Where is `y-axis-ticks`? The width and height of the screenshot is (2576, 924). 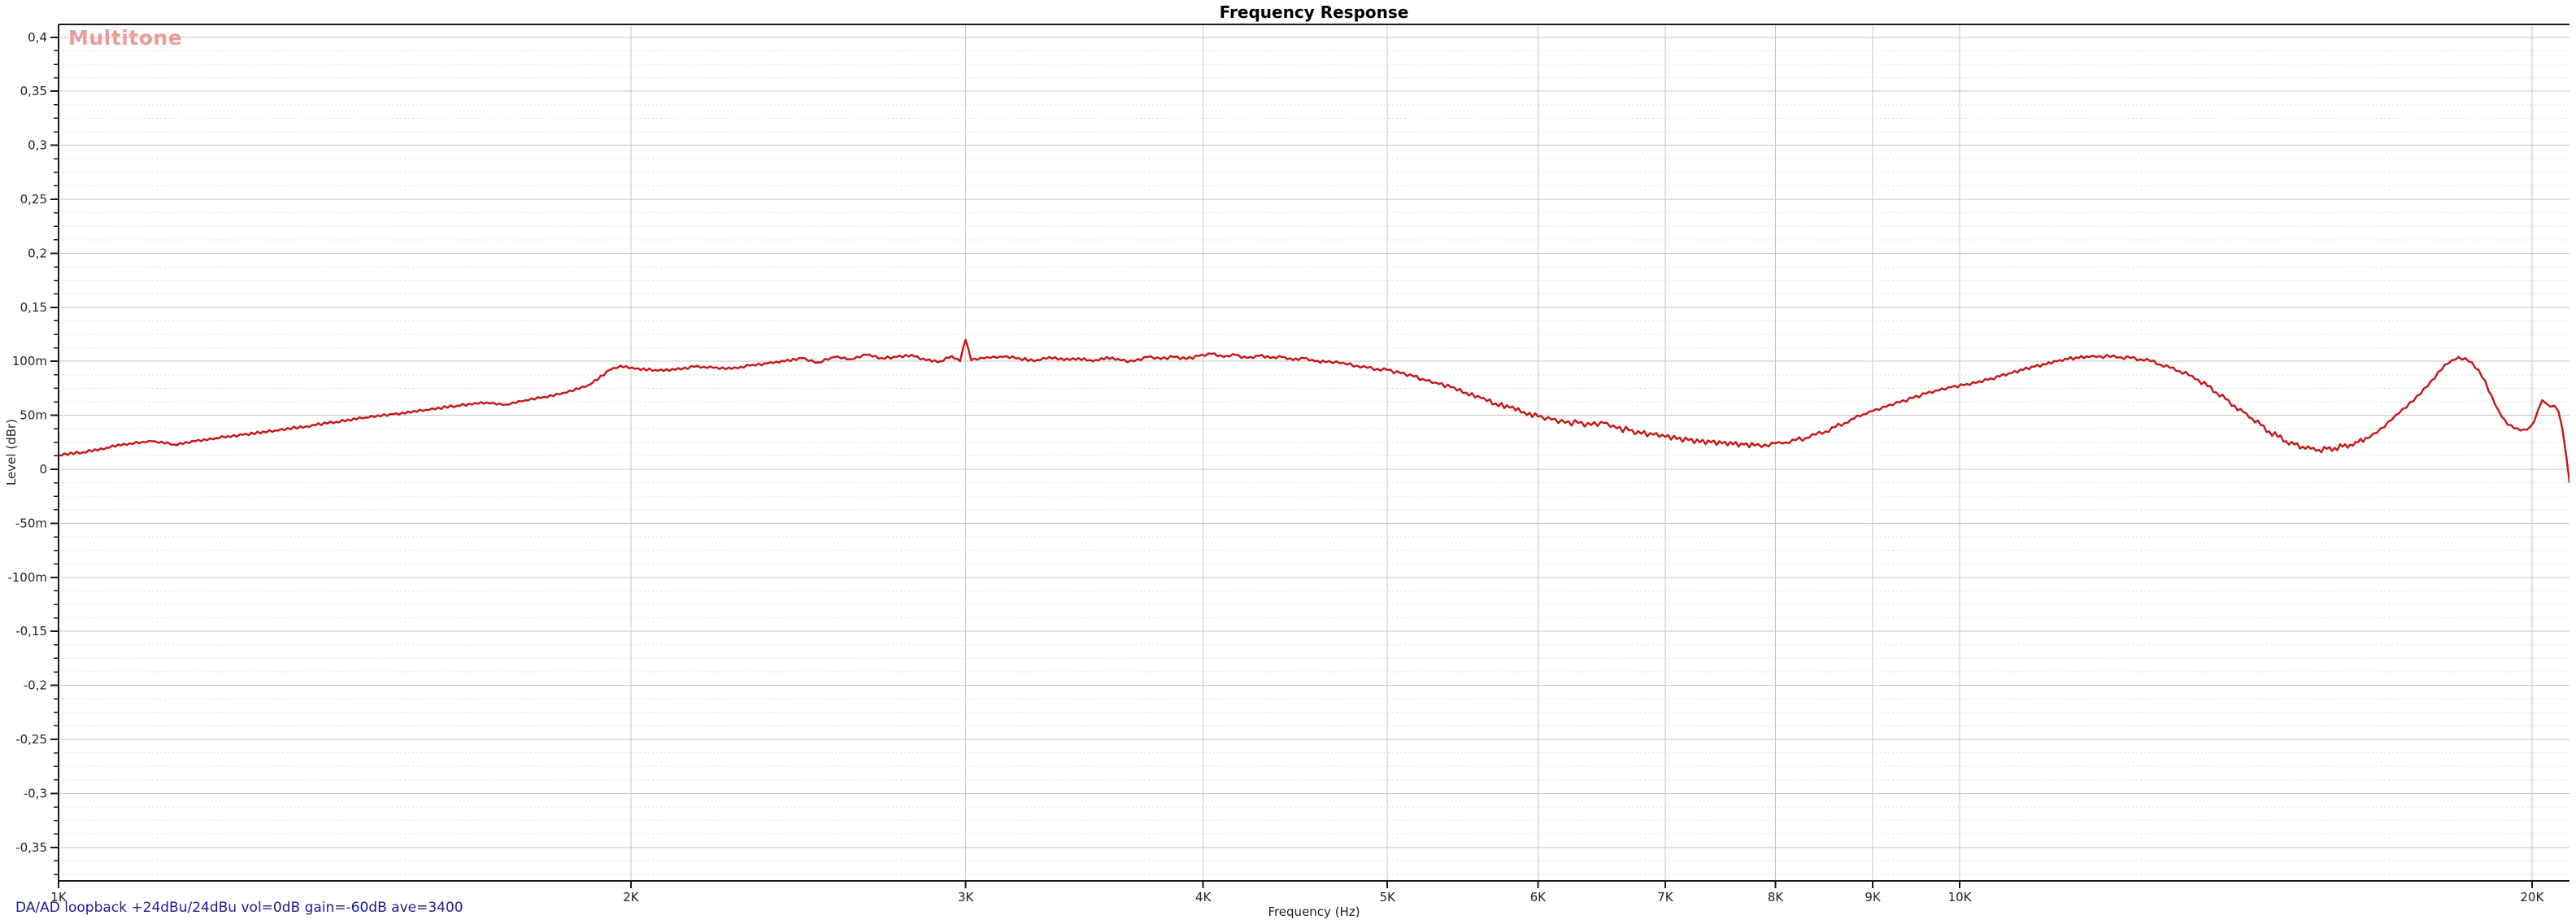 y-axis-ticks is located at coordinates (55, 455).